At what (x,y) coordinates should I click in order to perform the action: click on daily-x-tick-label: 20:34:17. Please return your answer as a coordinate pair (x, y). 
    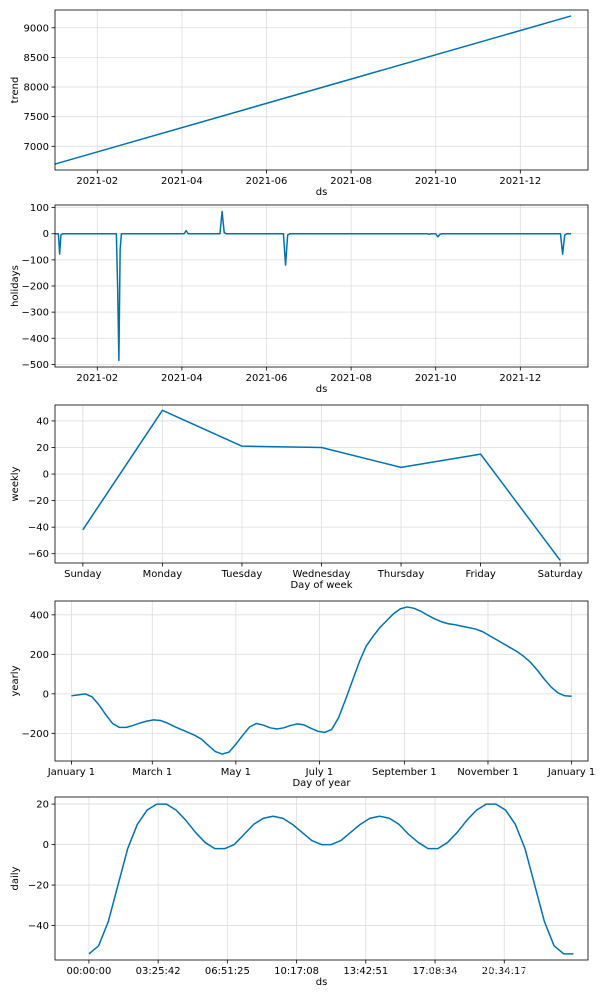
    Looking at the image, I should click on (504, 971).